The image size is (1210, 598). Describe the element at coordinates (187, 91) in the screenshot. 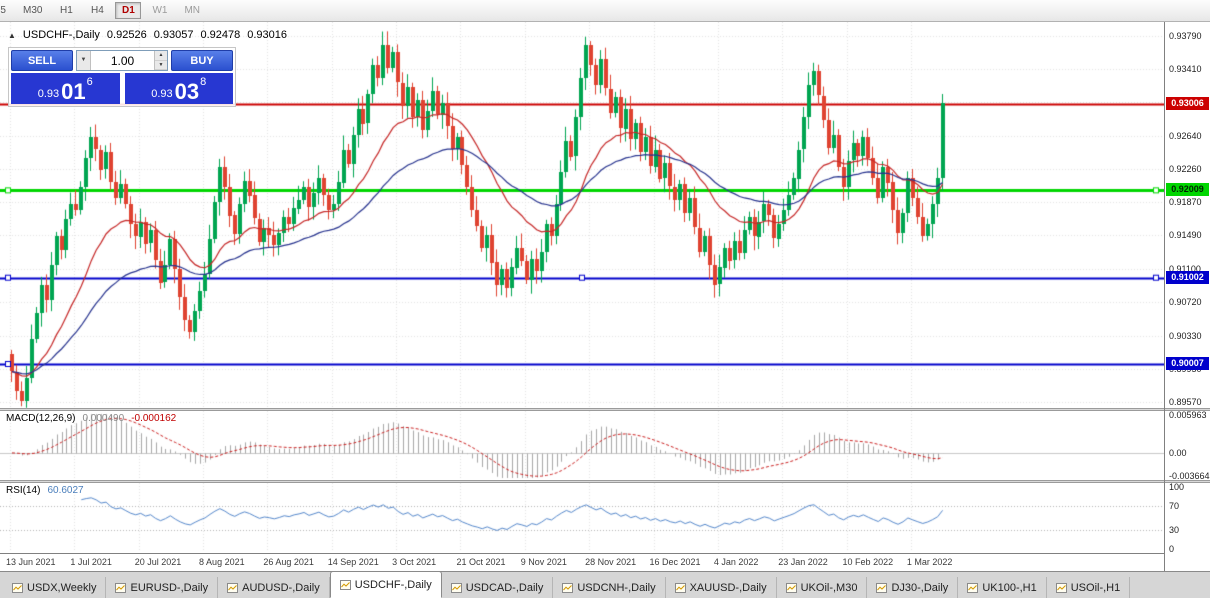

I see `ask-pip-digits: 03` at that location.